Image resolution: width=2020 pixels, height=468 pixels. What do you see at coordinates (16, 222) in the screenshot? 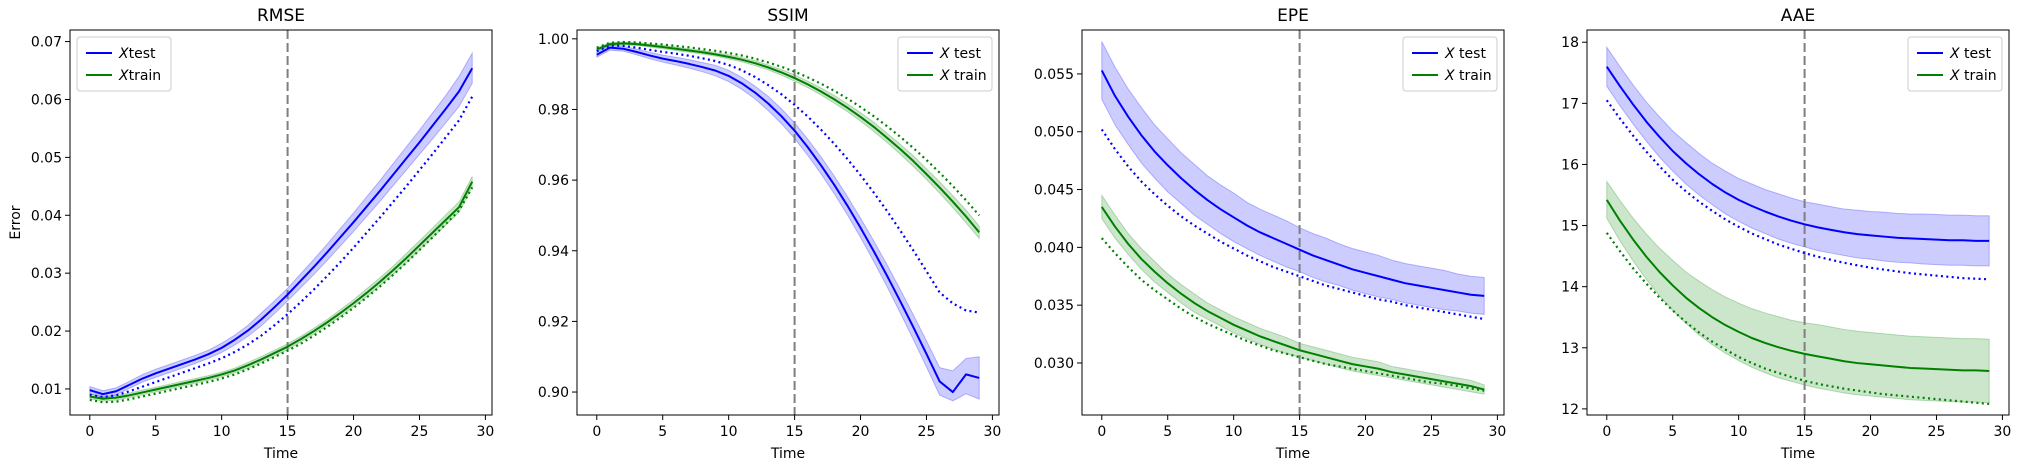
I see `y-axis-label: Error` at bounding box center [16, 222].